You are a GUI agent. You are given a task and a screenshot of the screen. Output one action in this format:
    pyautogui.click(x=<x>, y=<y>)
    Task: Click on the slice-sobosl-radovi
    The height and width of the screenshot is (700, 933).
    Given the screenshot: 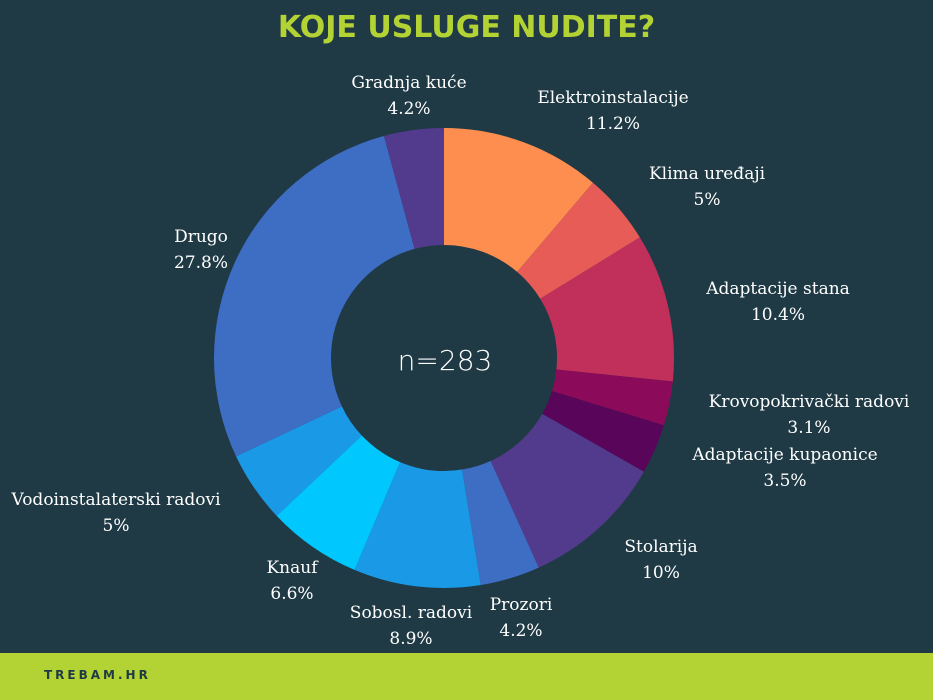 What is the action you would take?
    pyautogui.click(x=417, y=525)
    